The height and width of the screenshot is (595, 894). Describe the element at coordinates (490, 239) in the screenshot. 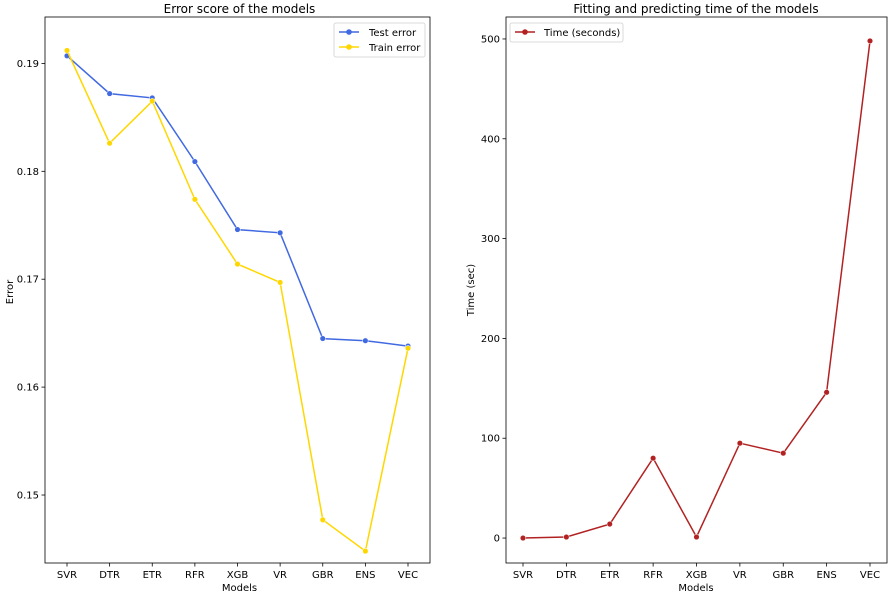

I see `y-tick-label: 300` at that location.